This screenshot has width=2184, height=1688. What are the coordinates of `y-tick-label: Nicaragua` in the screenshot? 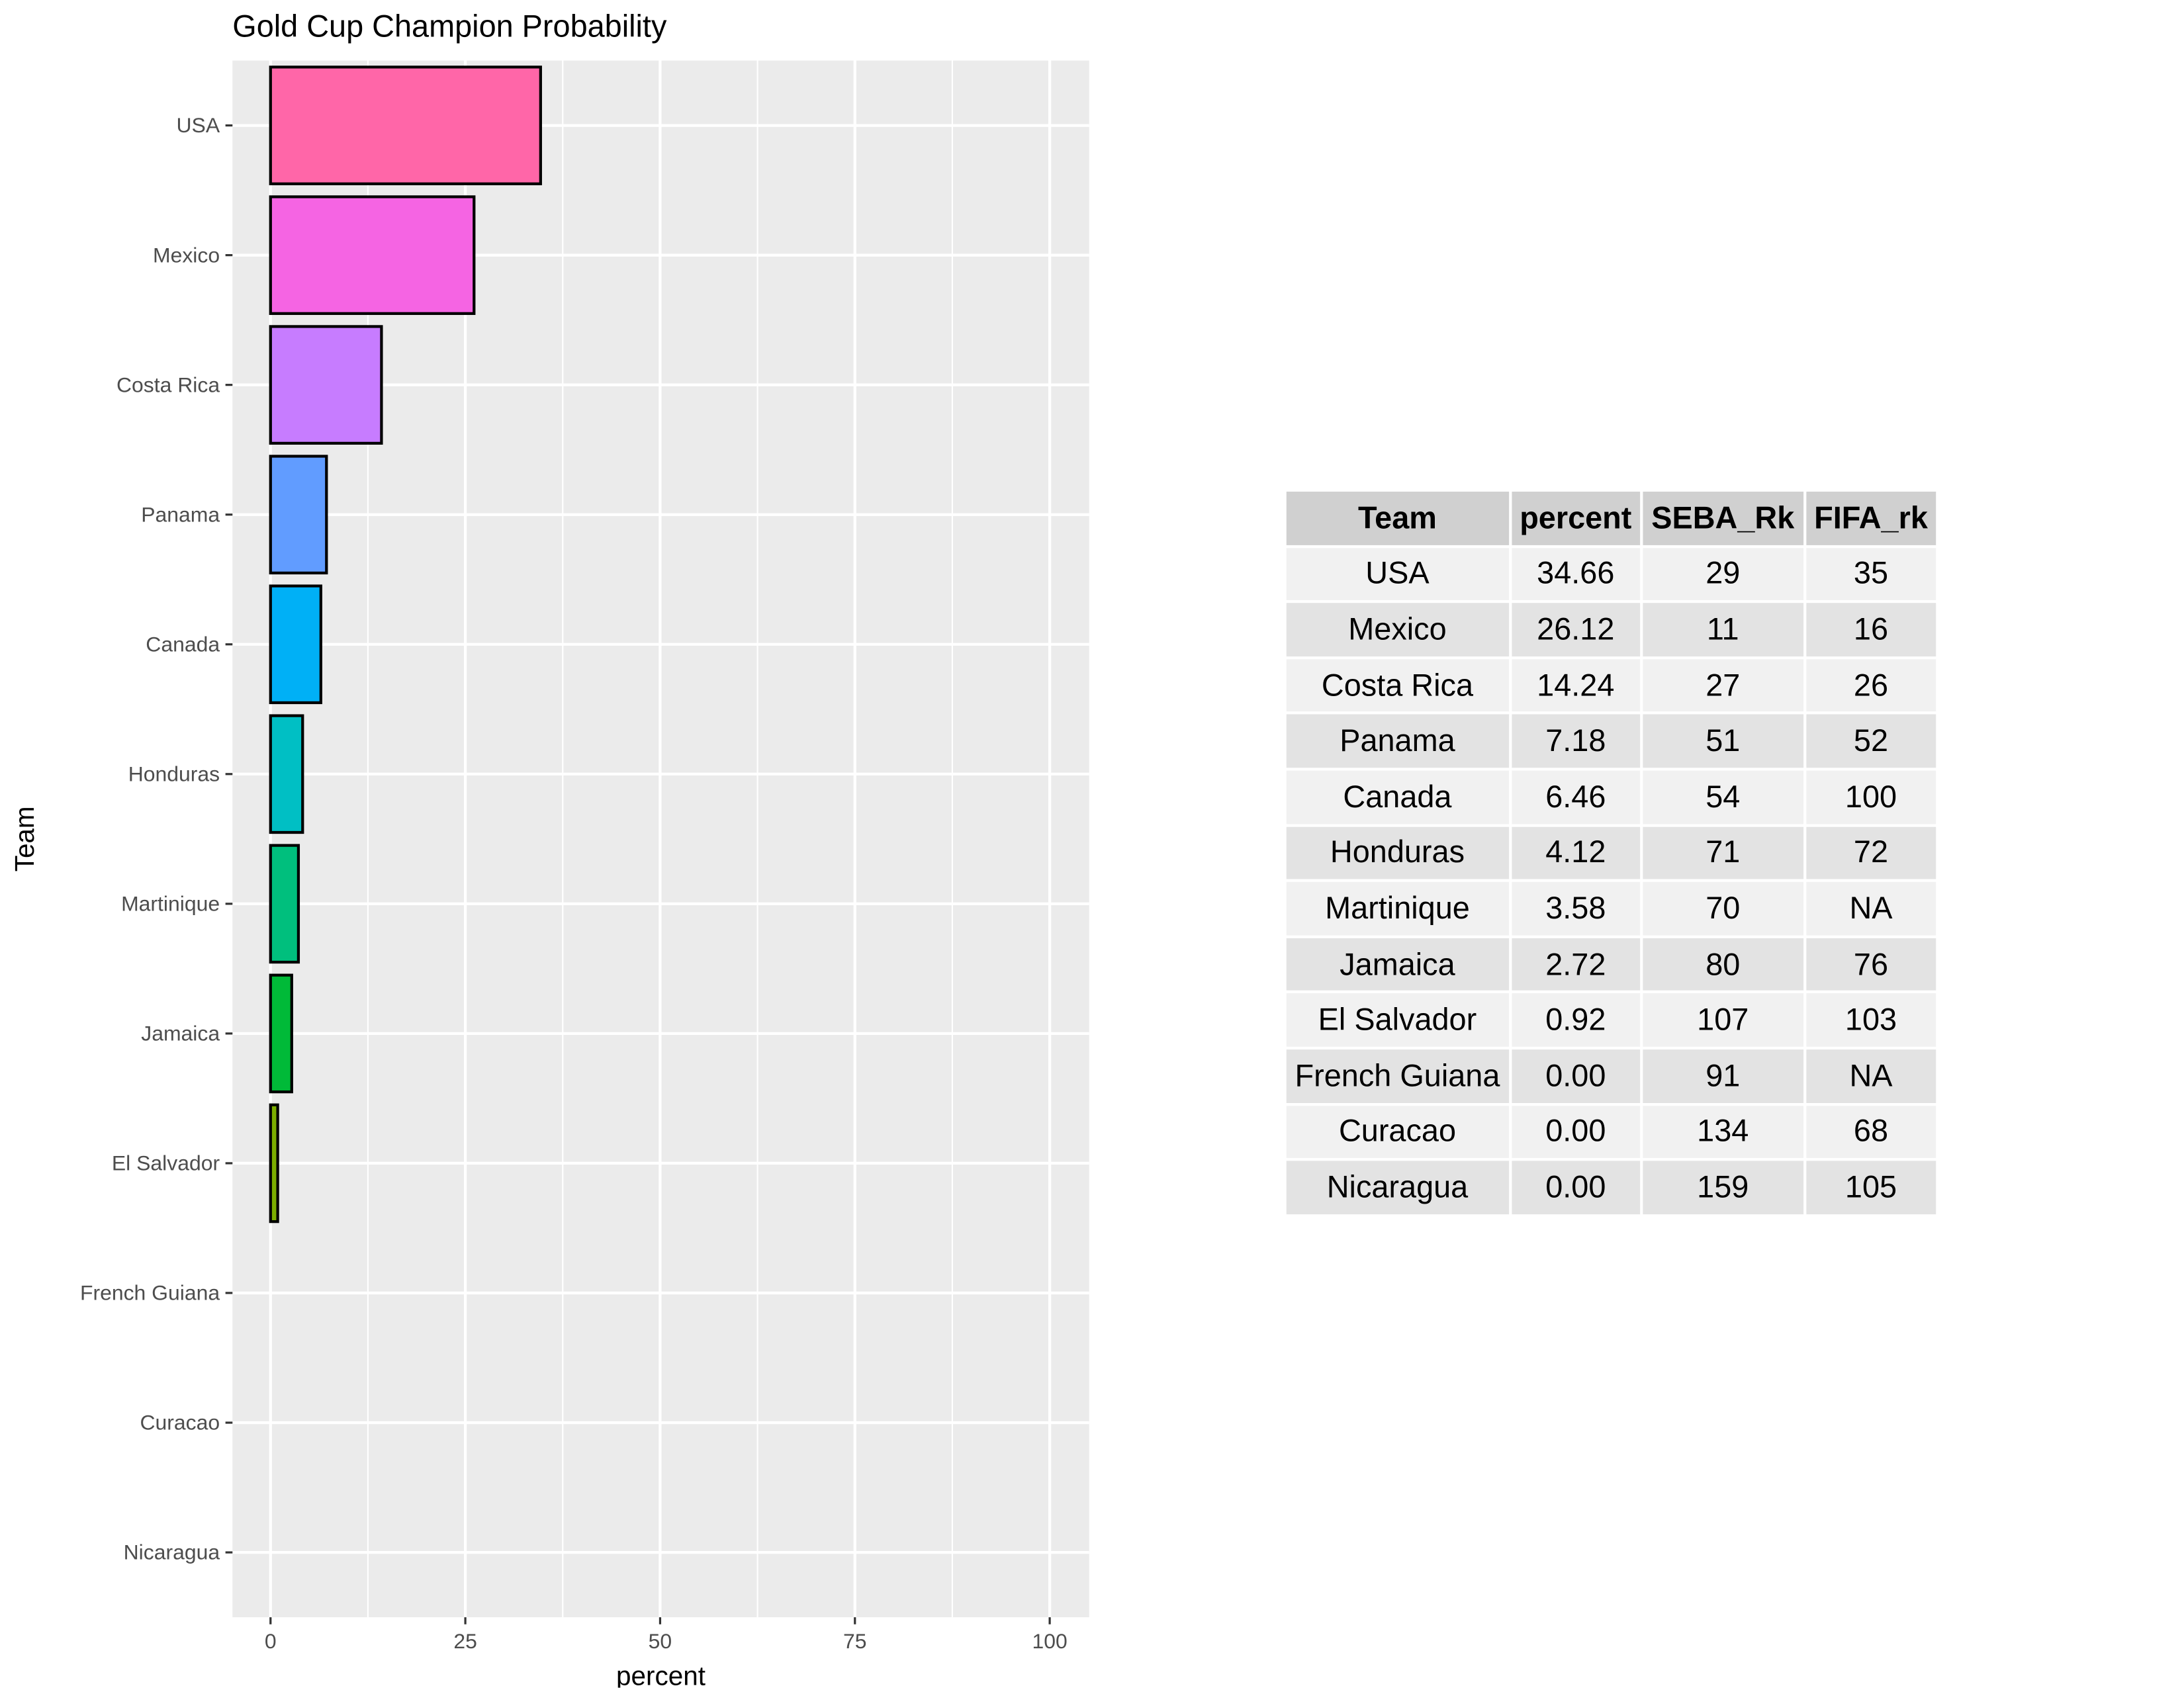 It's located at (172, 1552).